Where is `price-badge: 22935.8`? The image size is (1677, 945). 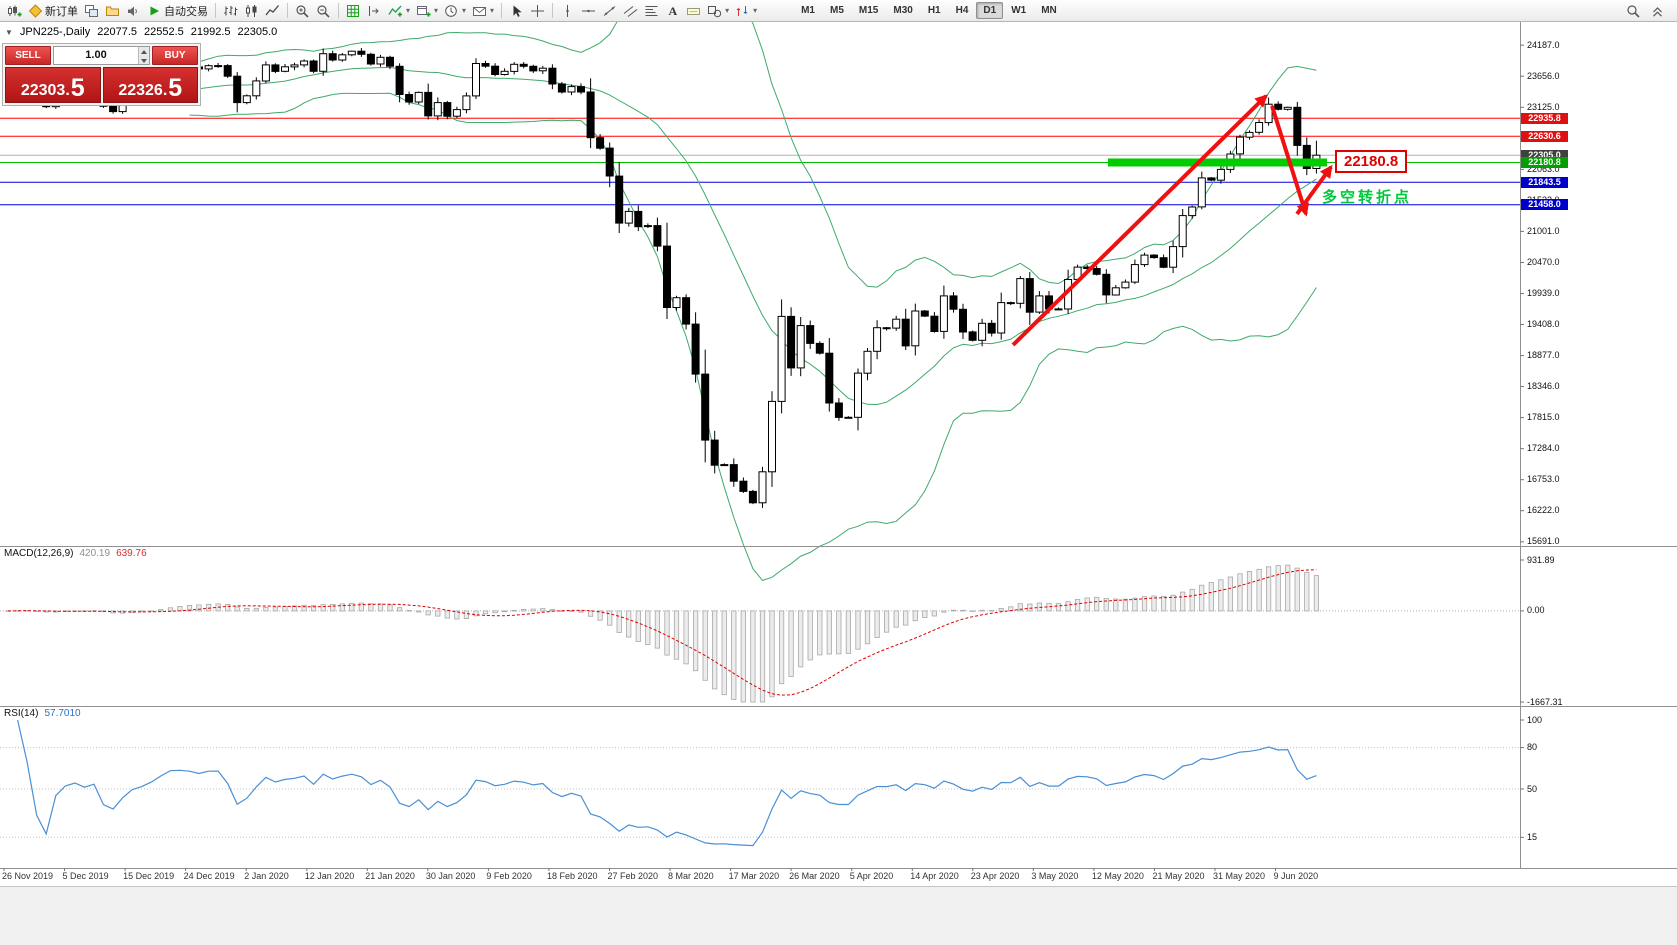 price-badge: 22935.8 is located at coordinates (1544, 118).